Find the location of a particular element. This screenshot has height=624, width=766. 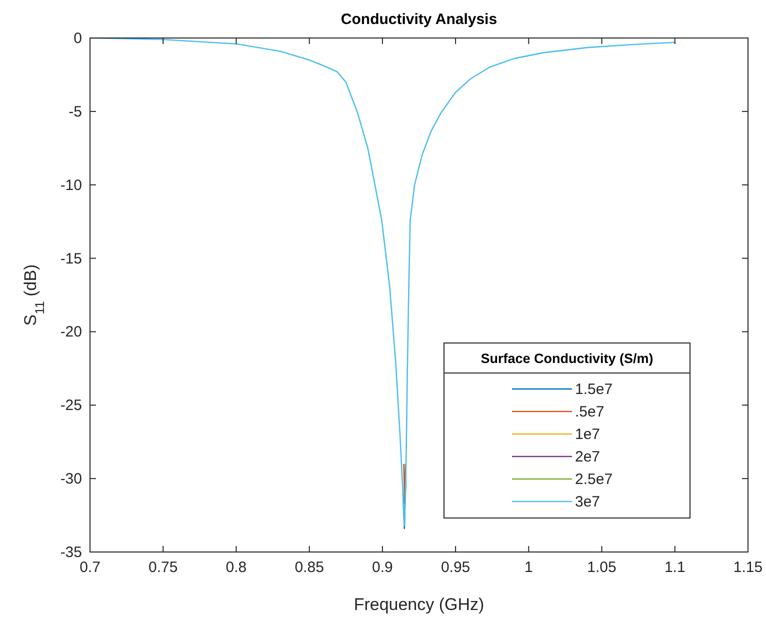

legend-label: 1e7 is located at coordinates (587, 434).